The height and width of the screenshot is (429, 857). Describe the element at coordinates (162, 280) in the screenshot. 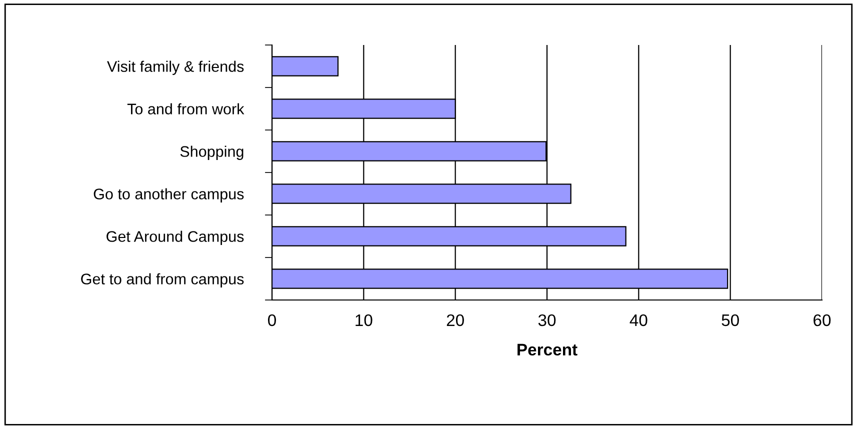

I see `y-tick-label: Get to and from campus` at that location.